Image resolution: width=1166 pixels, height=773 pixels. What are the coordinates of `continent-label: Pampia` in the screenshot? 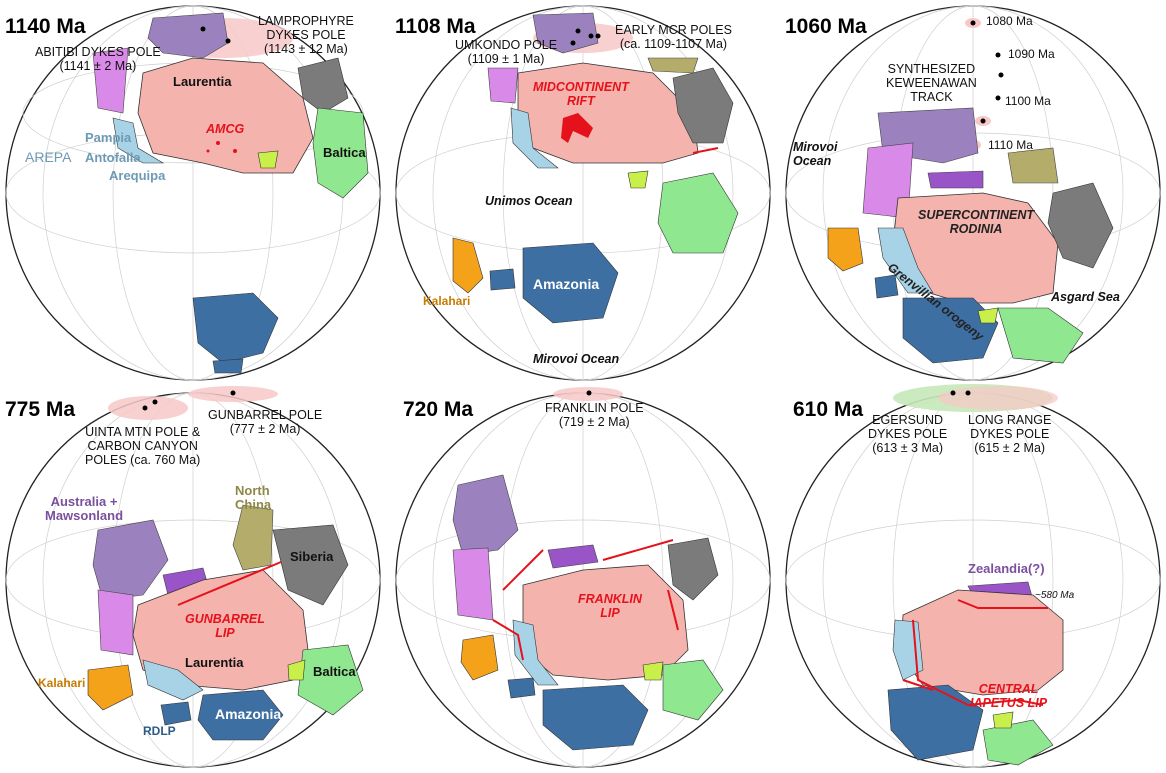 It's located at (108, 137).